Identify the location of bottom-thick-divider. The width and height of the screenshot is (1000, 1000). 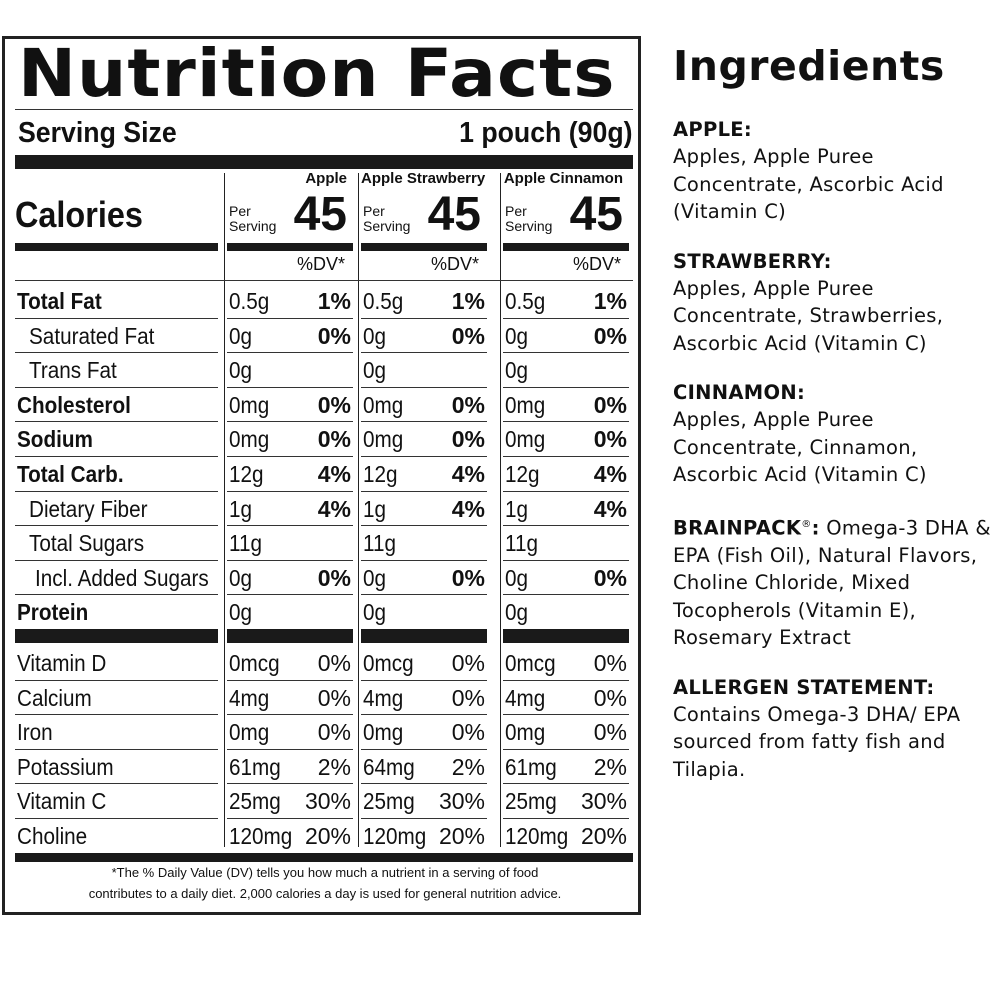
(324, 857).